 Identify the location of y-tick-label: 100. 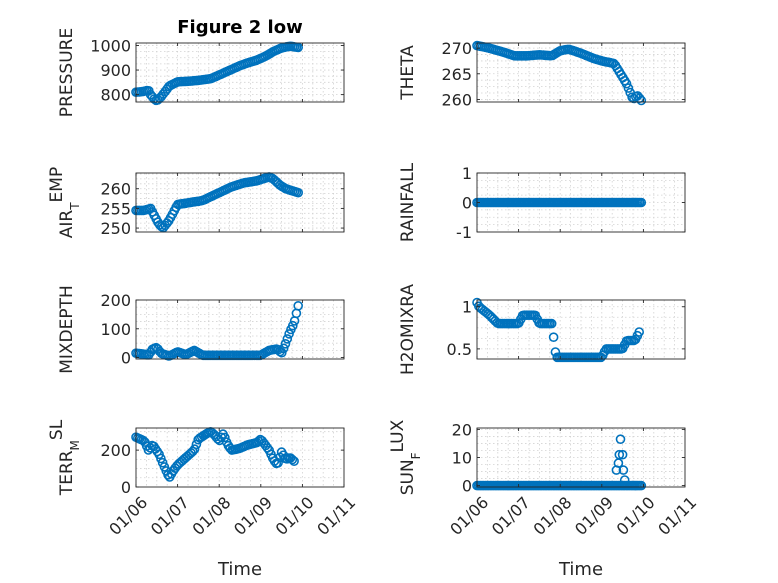
(115, 329).